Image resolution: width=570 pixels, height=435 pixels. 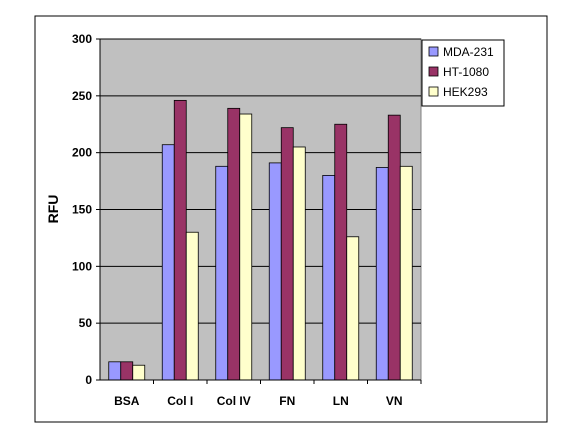 What do you see at coordinates (180, 401) in the screenshot?
I see `x-tick-label: Col I` at bounding box center [180, 401].